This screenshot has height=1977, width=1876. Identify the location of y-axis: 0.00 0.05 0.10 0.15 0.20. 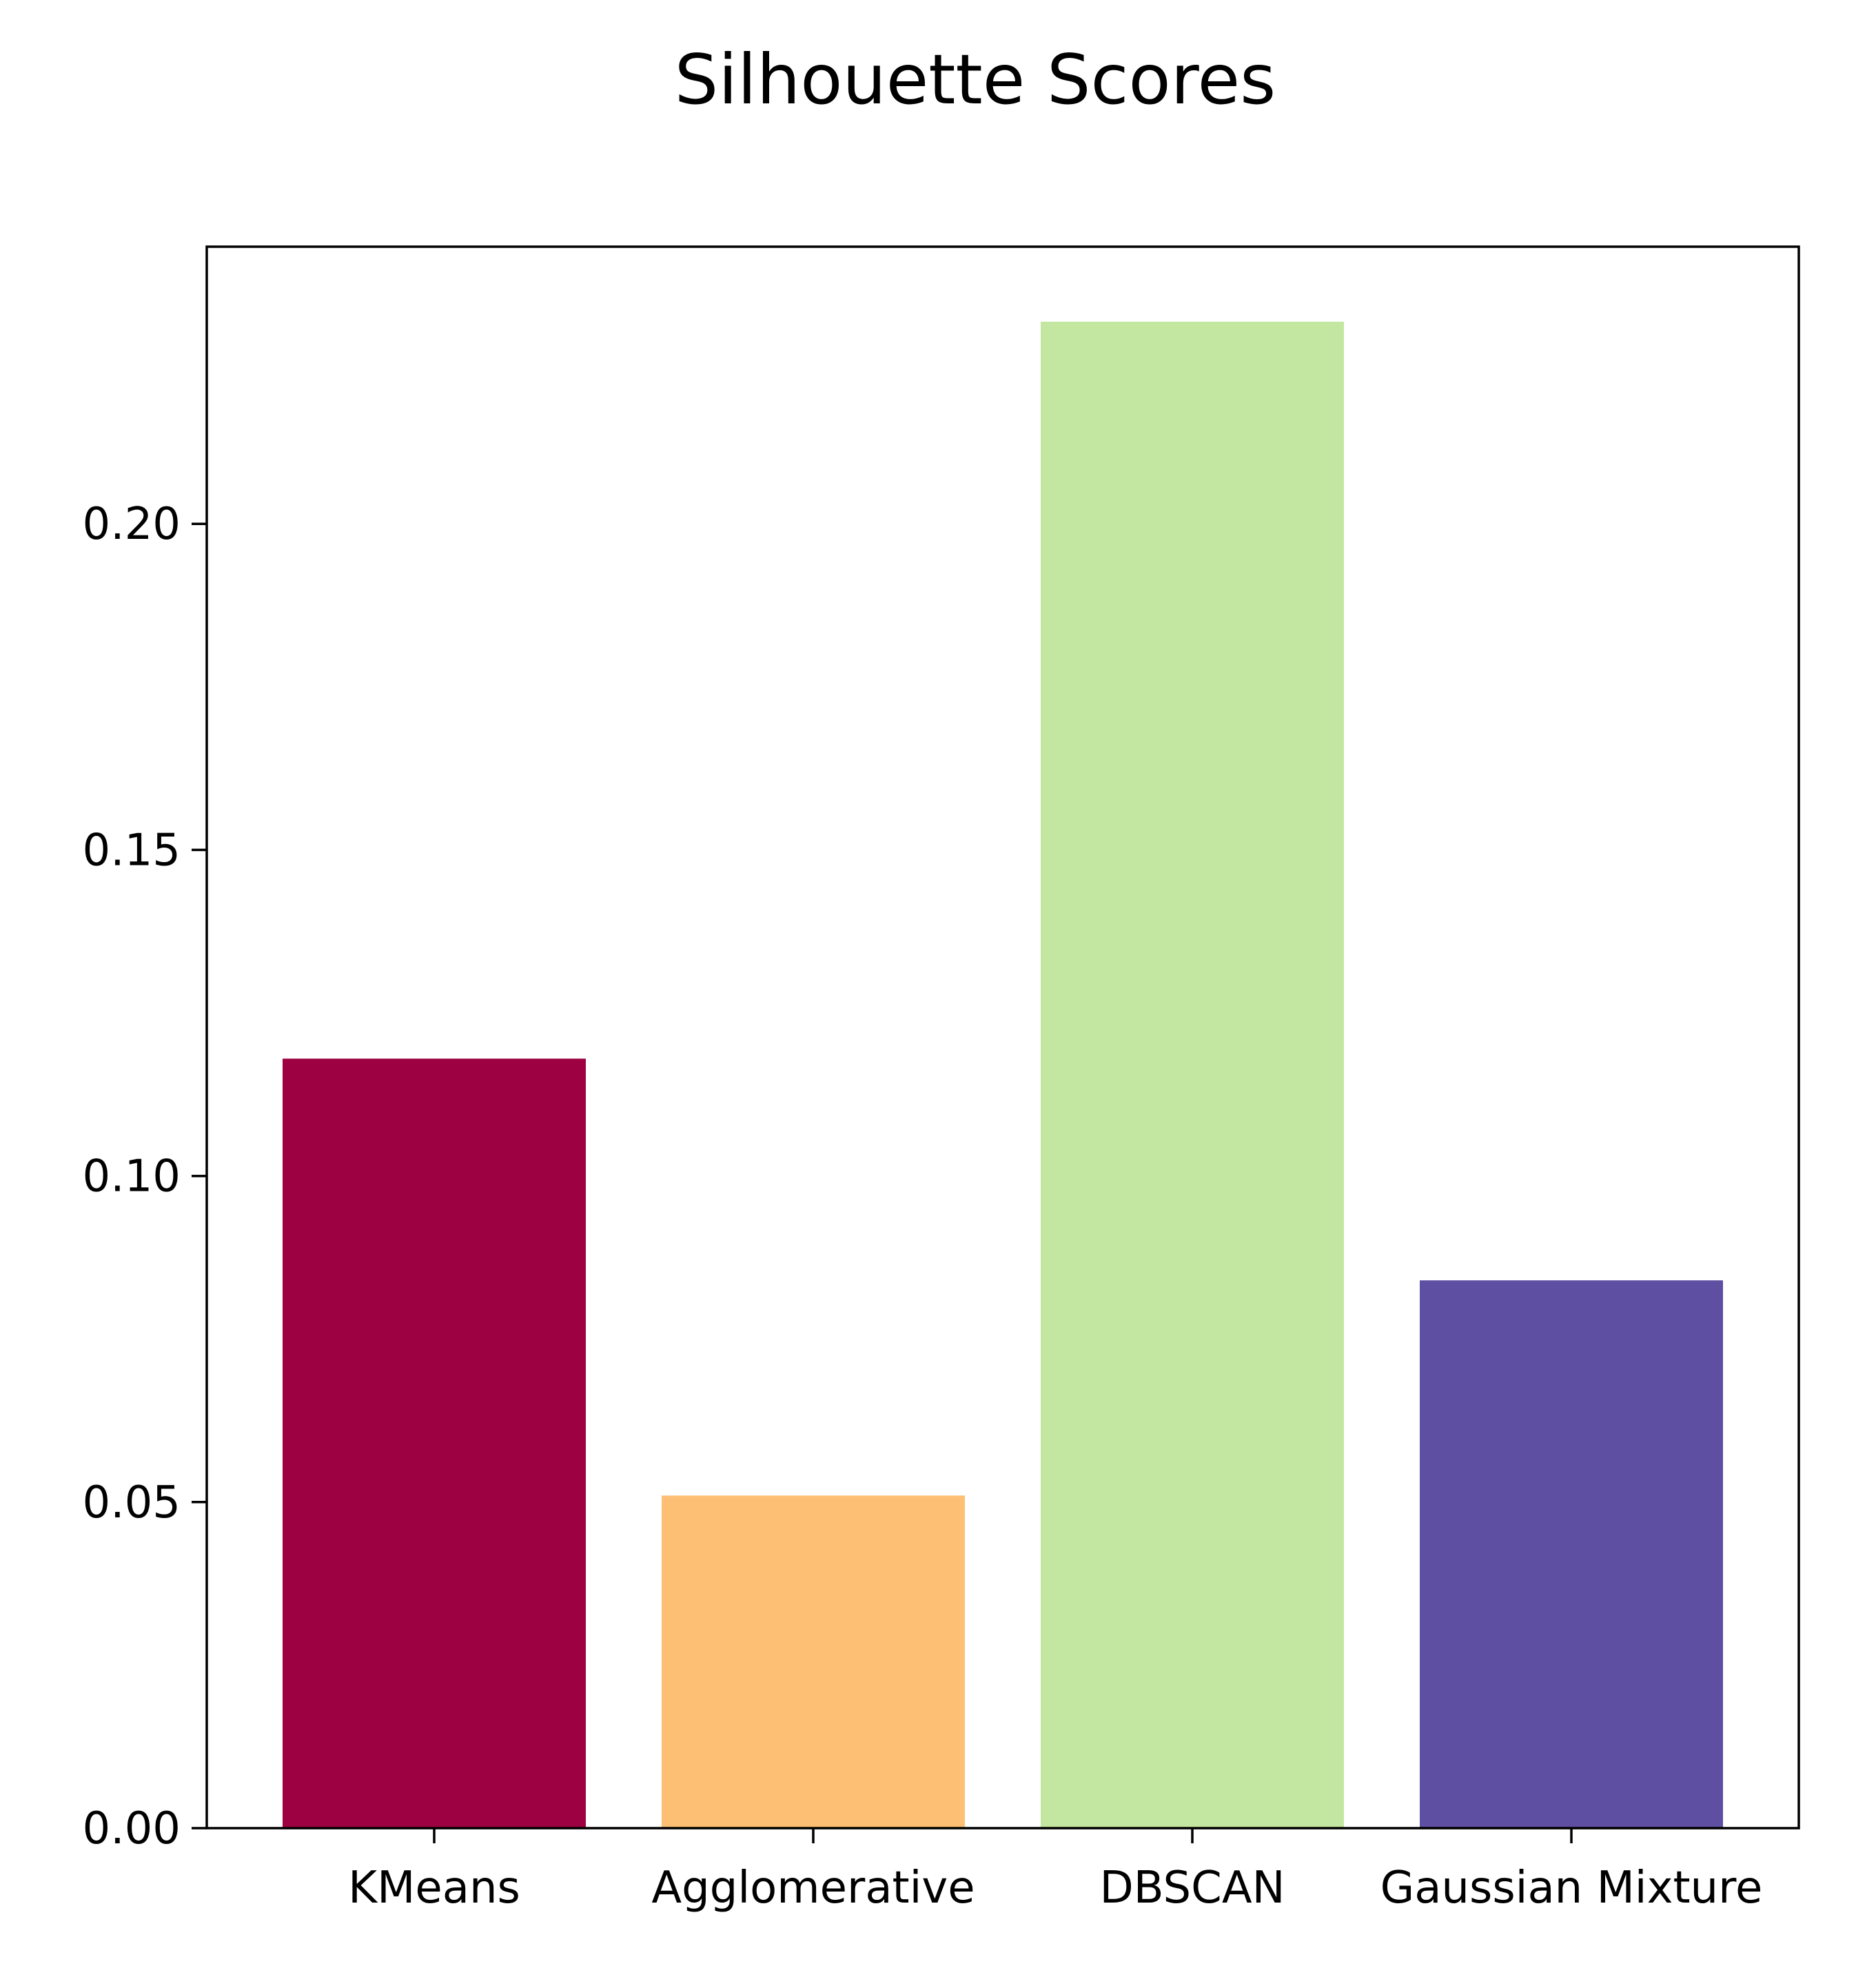
(145, 1176).